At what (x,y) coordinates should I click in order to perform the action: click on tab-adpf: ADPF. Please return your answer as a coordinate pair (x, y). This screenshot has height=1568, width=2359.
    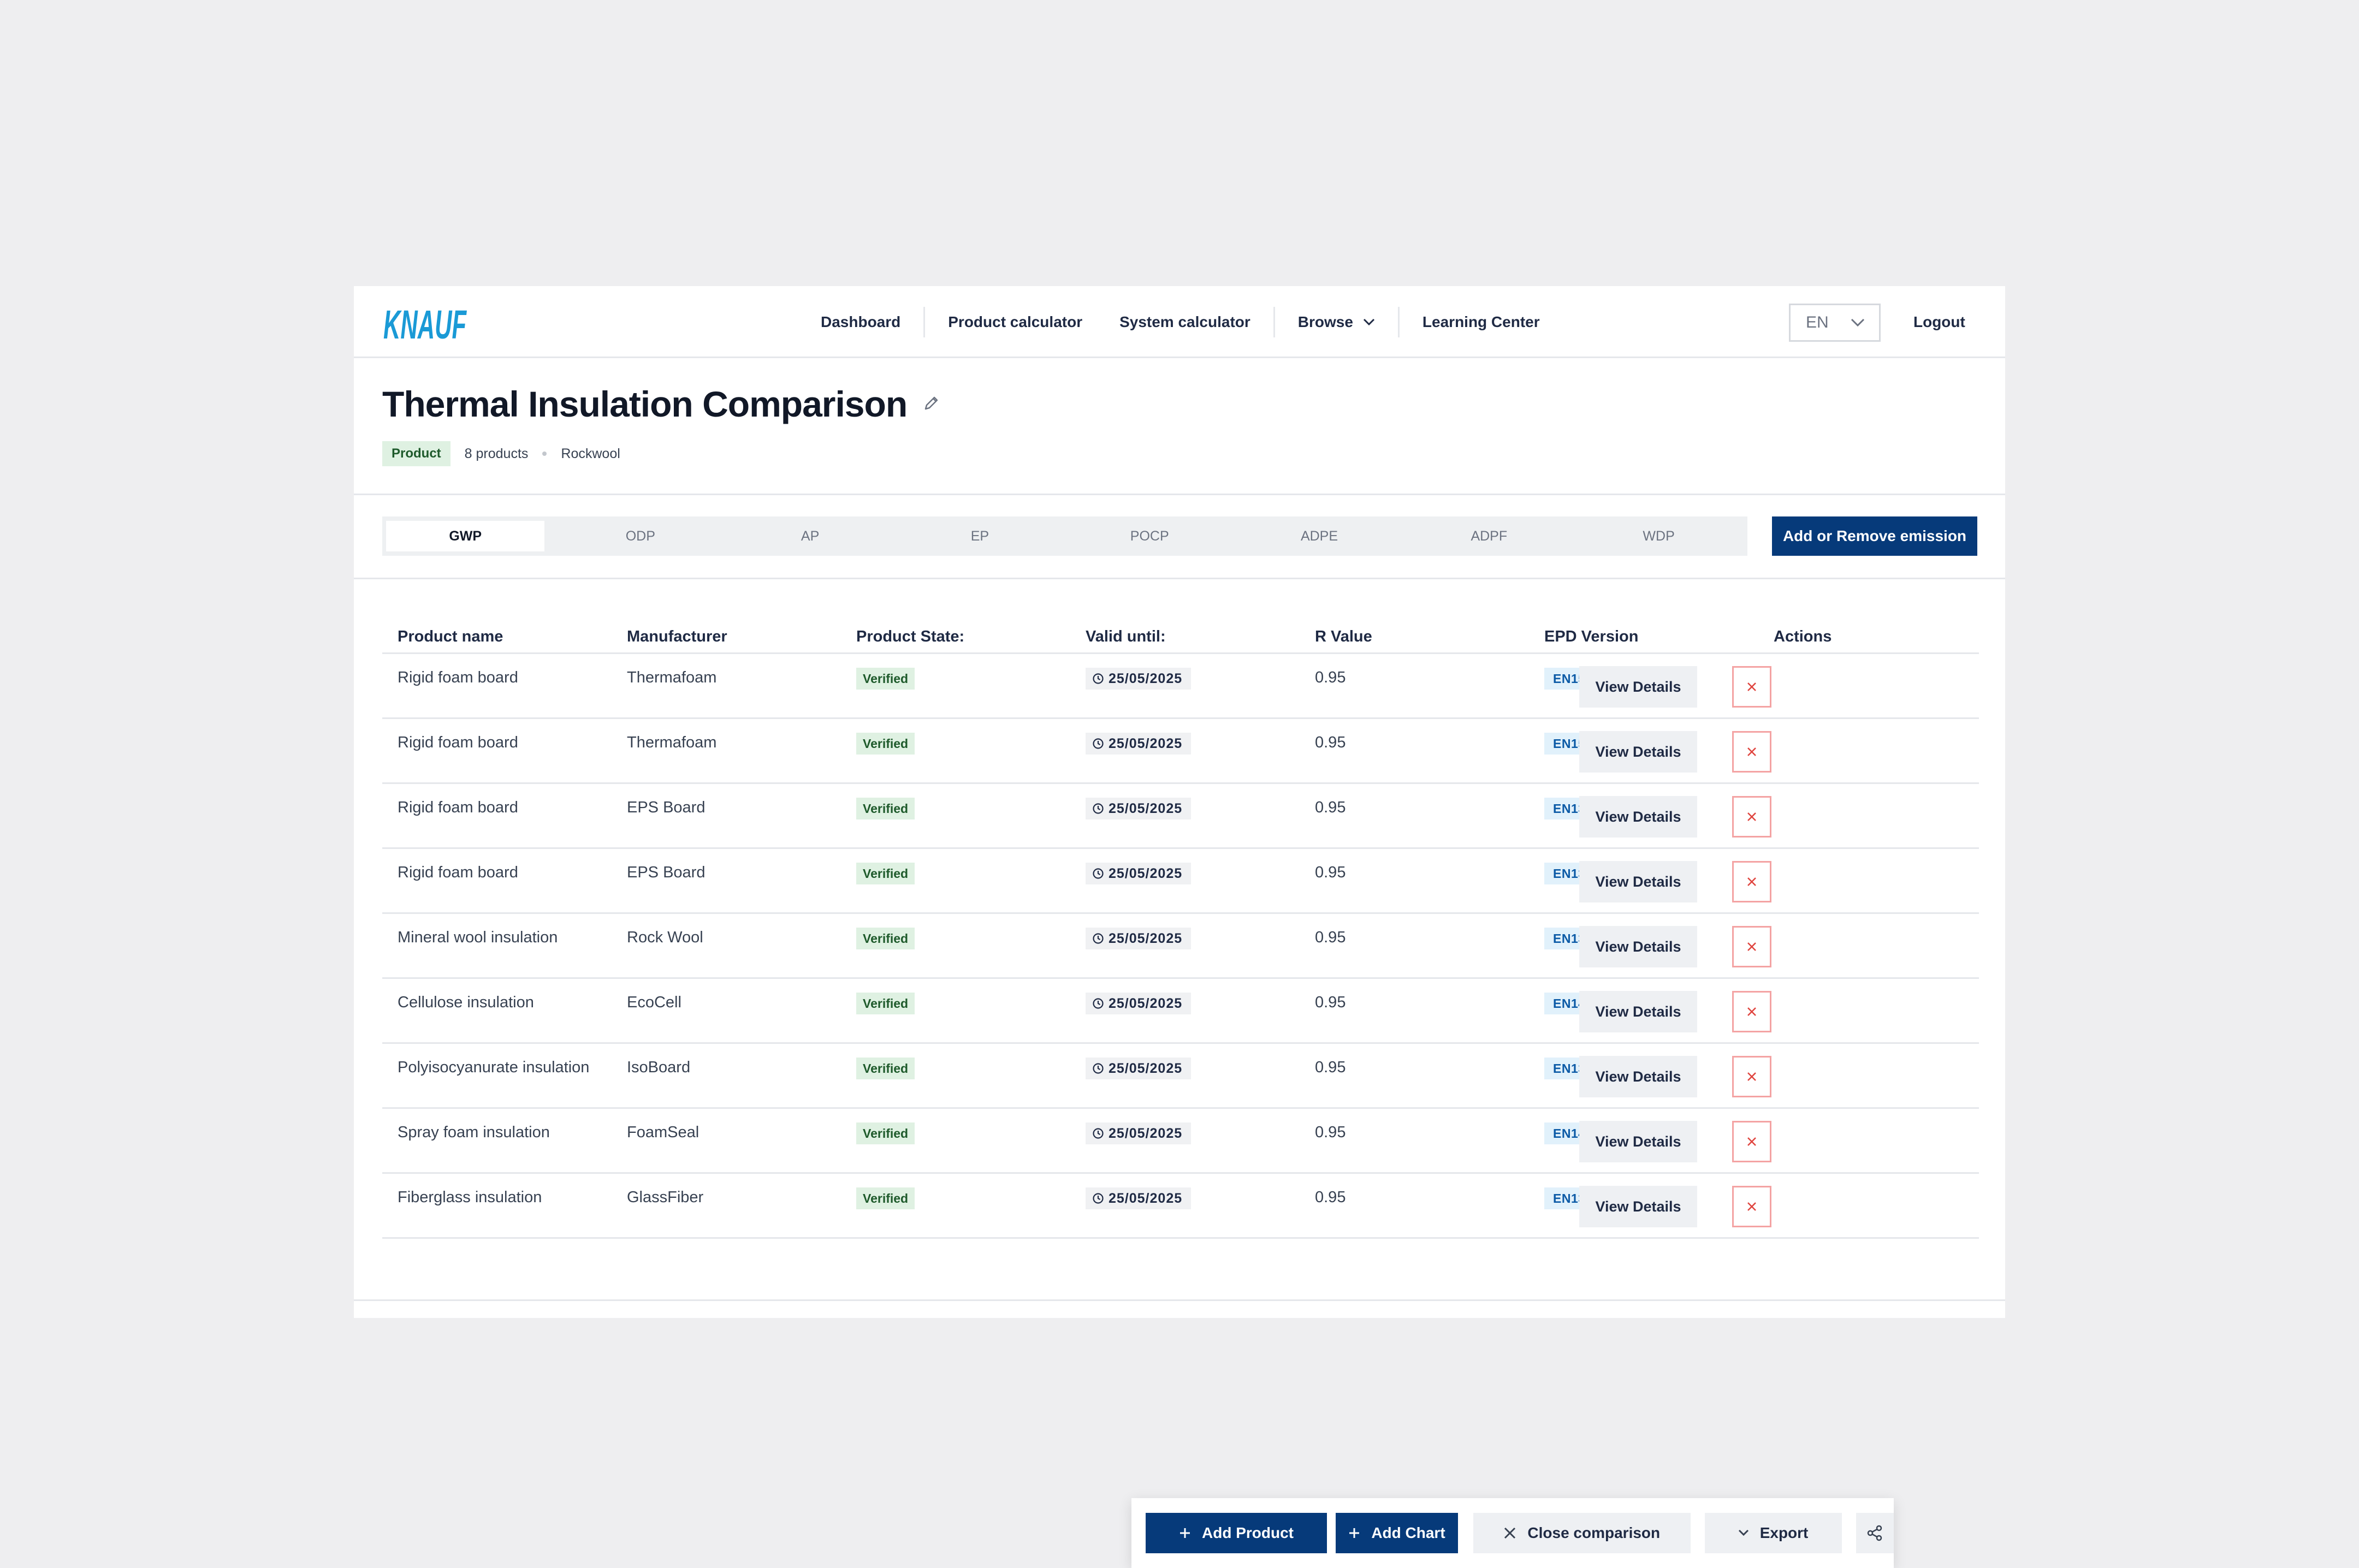
    Looking at the image, I should click on (1489, 536).